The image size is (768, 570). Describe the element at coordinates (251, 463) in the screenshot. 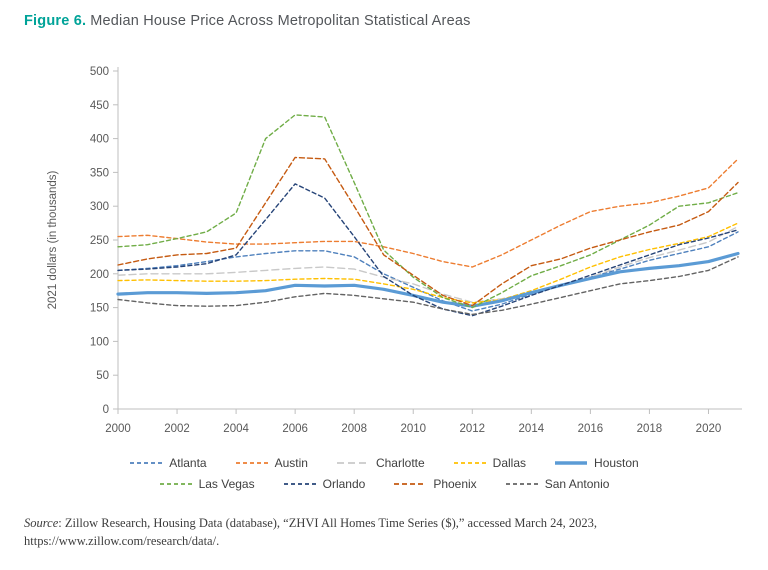

I see `legend-swatch-austin` at that location.